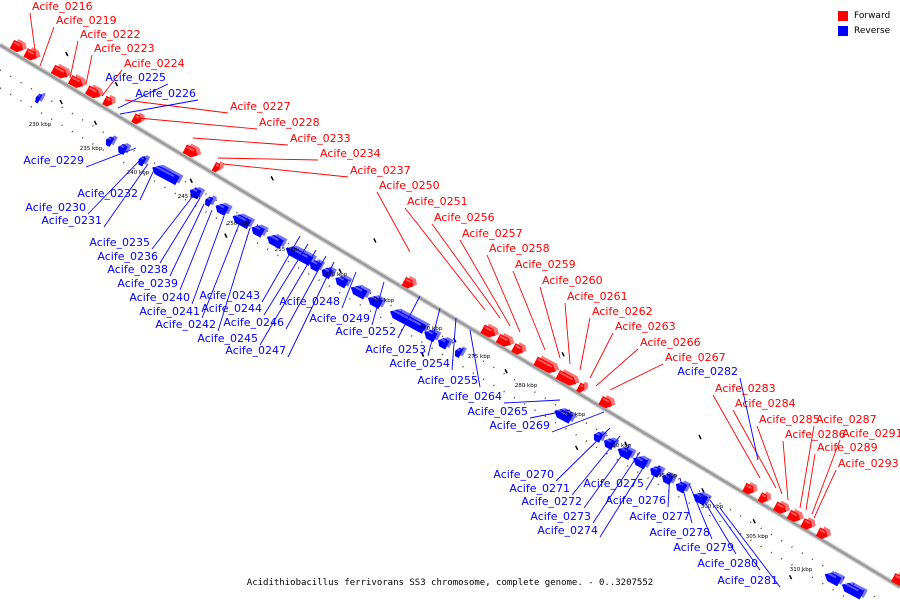 The image size is (900, 600). What do you see at coordinates (359, 292) in the screenshot?
I see `reverse-gene-15-face` at bounding box center [359, 292].